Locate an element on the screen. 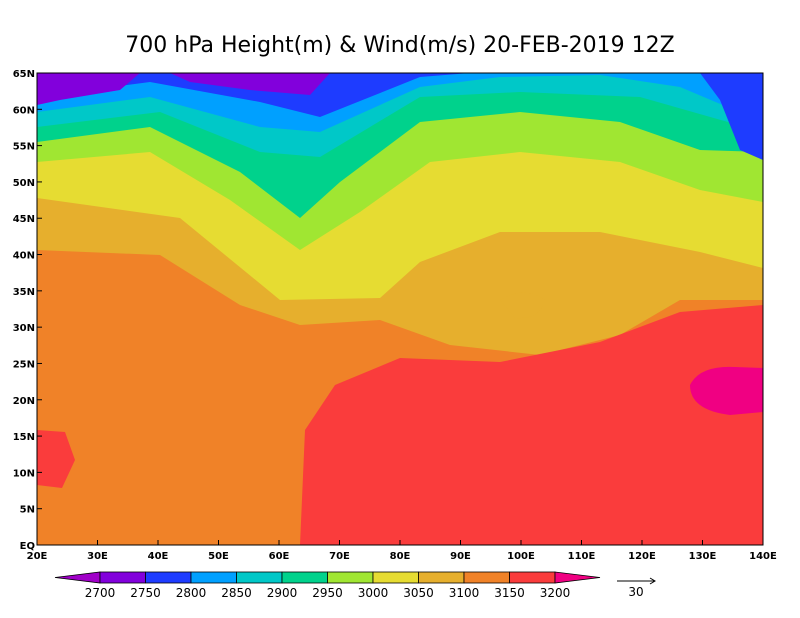  x-tick-label: 140E is located at coordinates (763, 556).